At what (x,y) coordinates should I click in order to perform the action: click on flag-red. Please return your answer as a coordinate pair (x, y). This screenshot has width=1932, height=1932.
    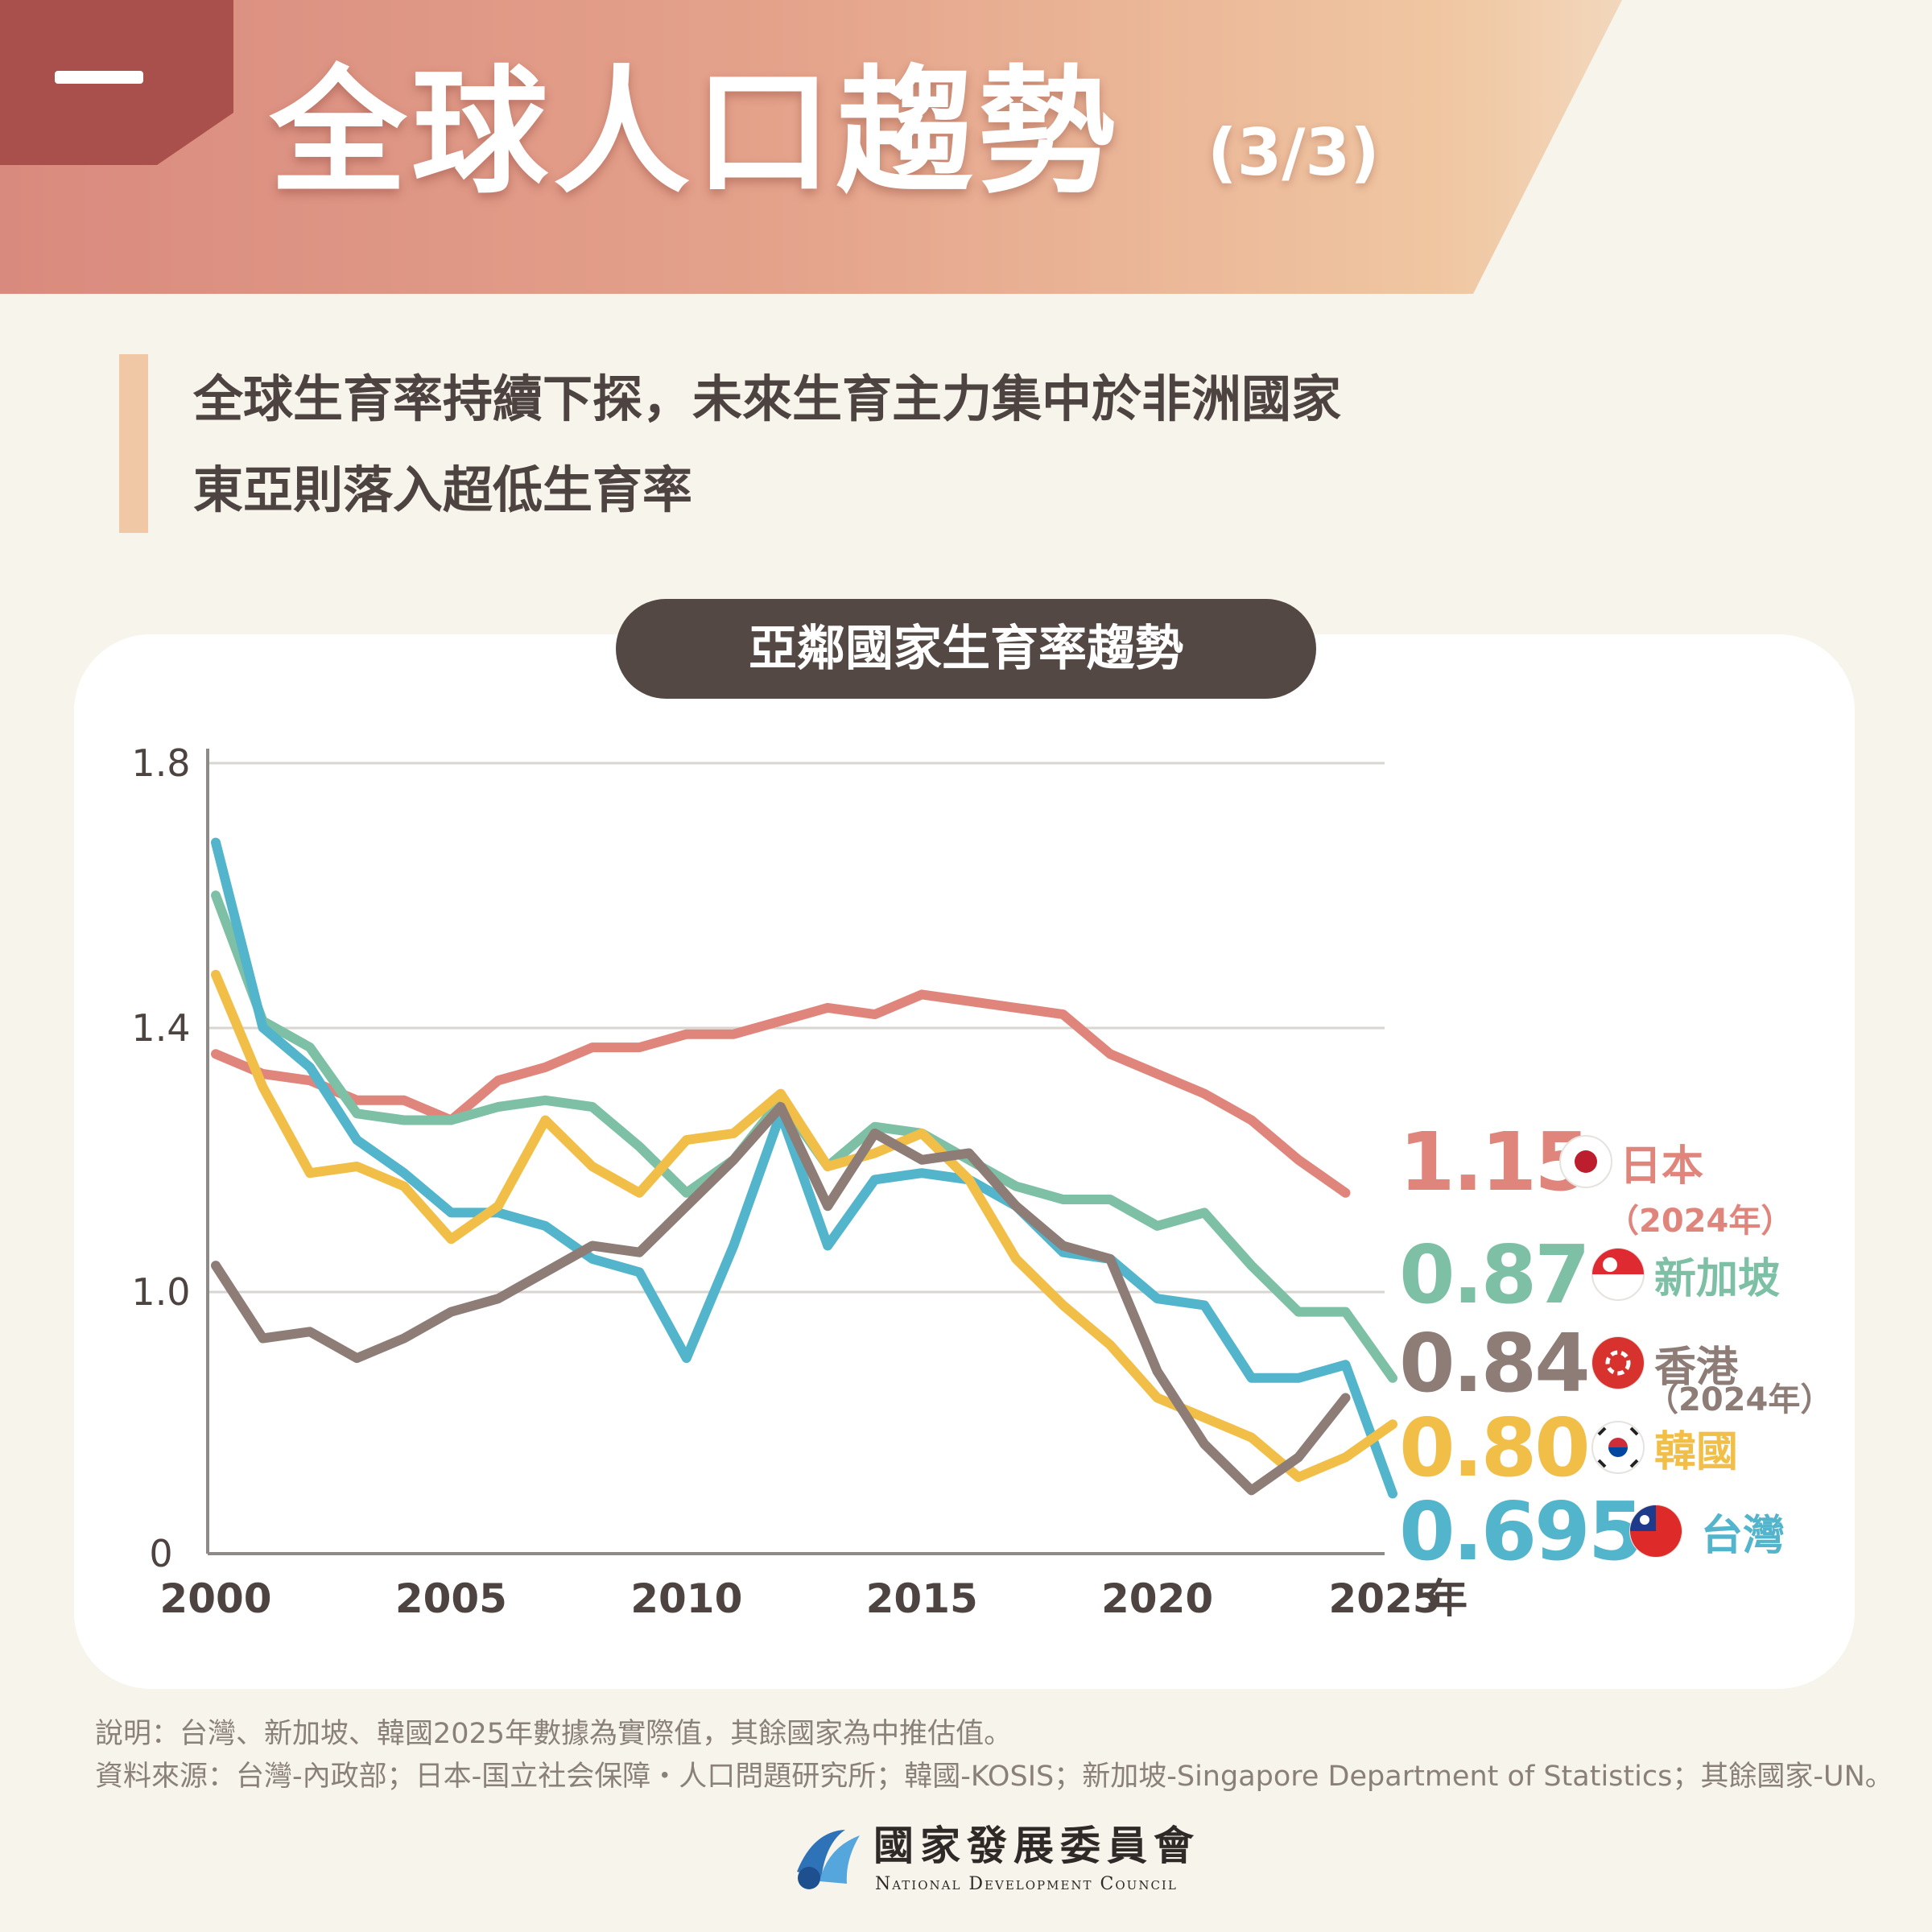
    Looking at the image, I should click on (1618, 1363).